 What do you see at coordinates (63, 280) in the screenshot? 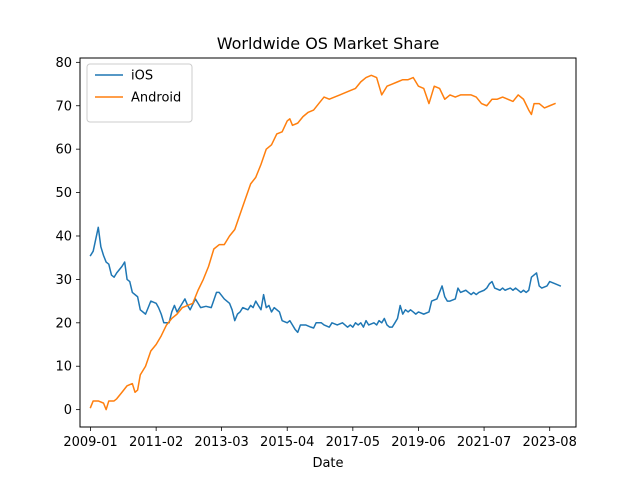
I see `y-tick-label: 30` at bounding box center [63, 280].